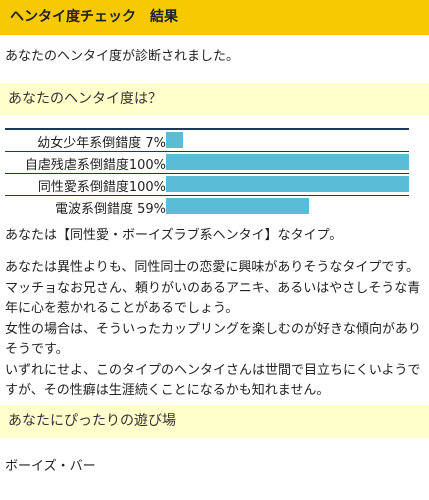  What do you see at coordinates (213, 370) in the screenshot?
I see `description-line: いずれにせよ、このタイプのヘンタイさんは世間で目立ちにくいようで` at bounding box center [213, 370].